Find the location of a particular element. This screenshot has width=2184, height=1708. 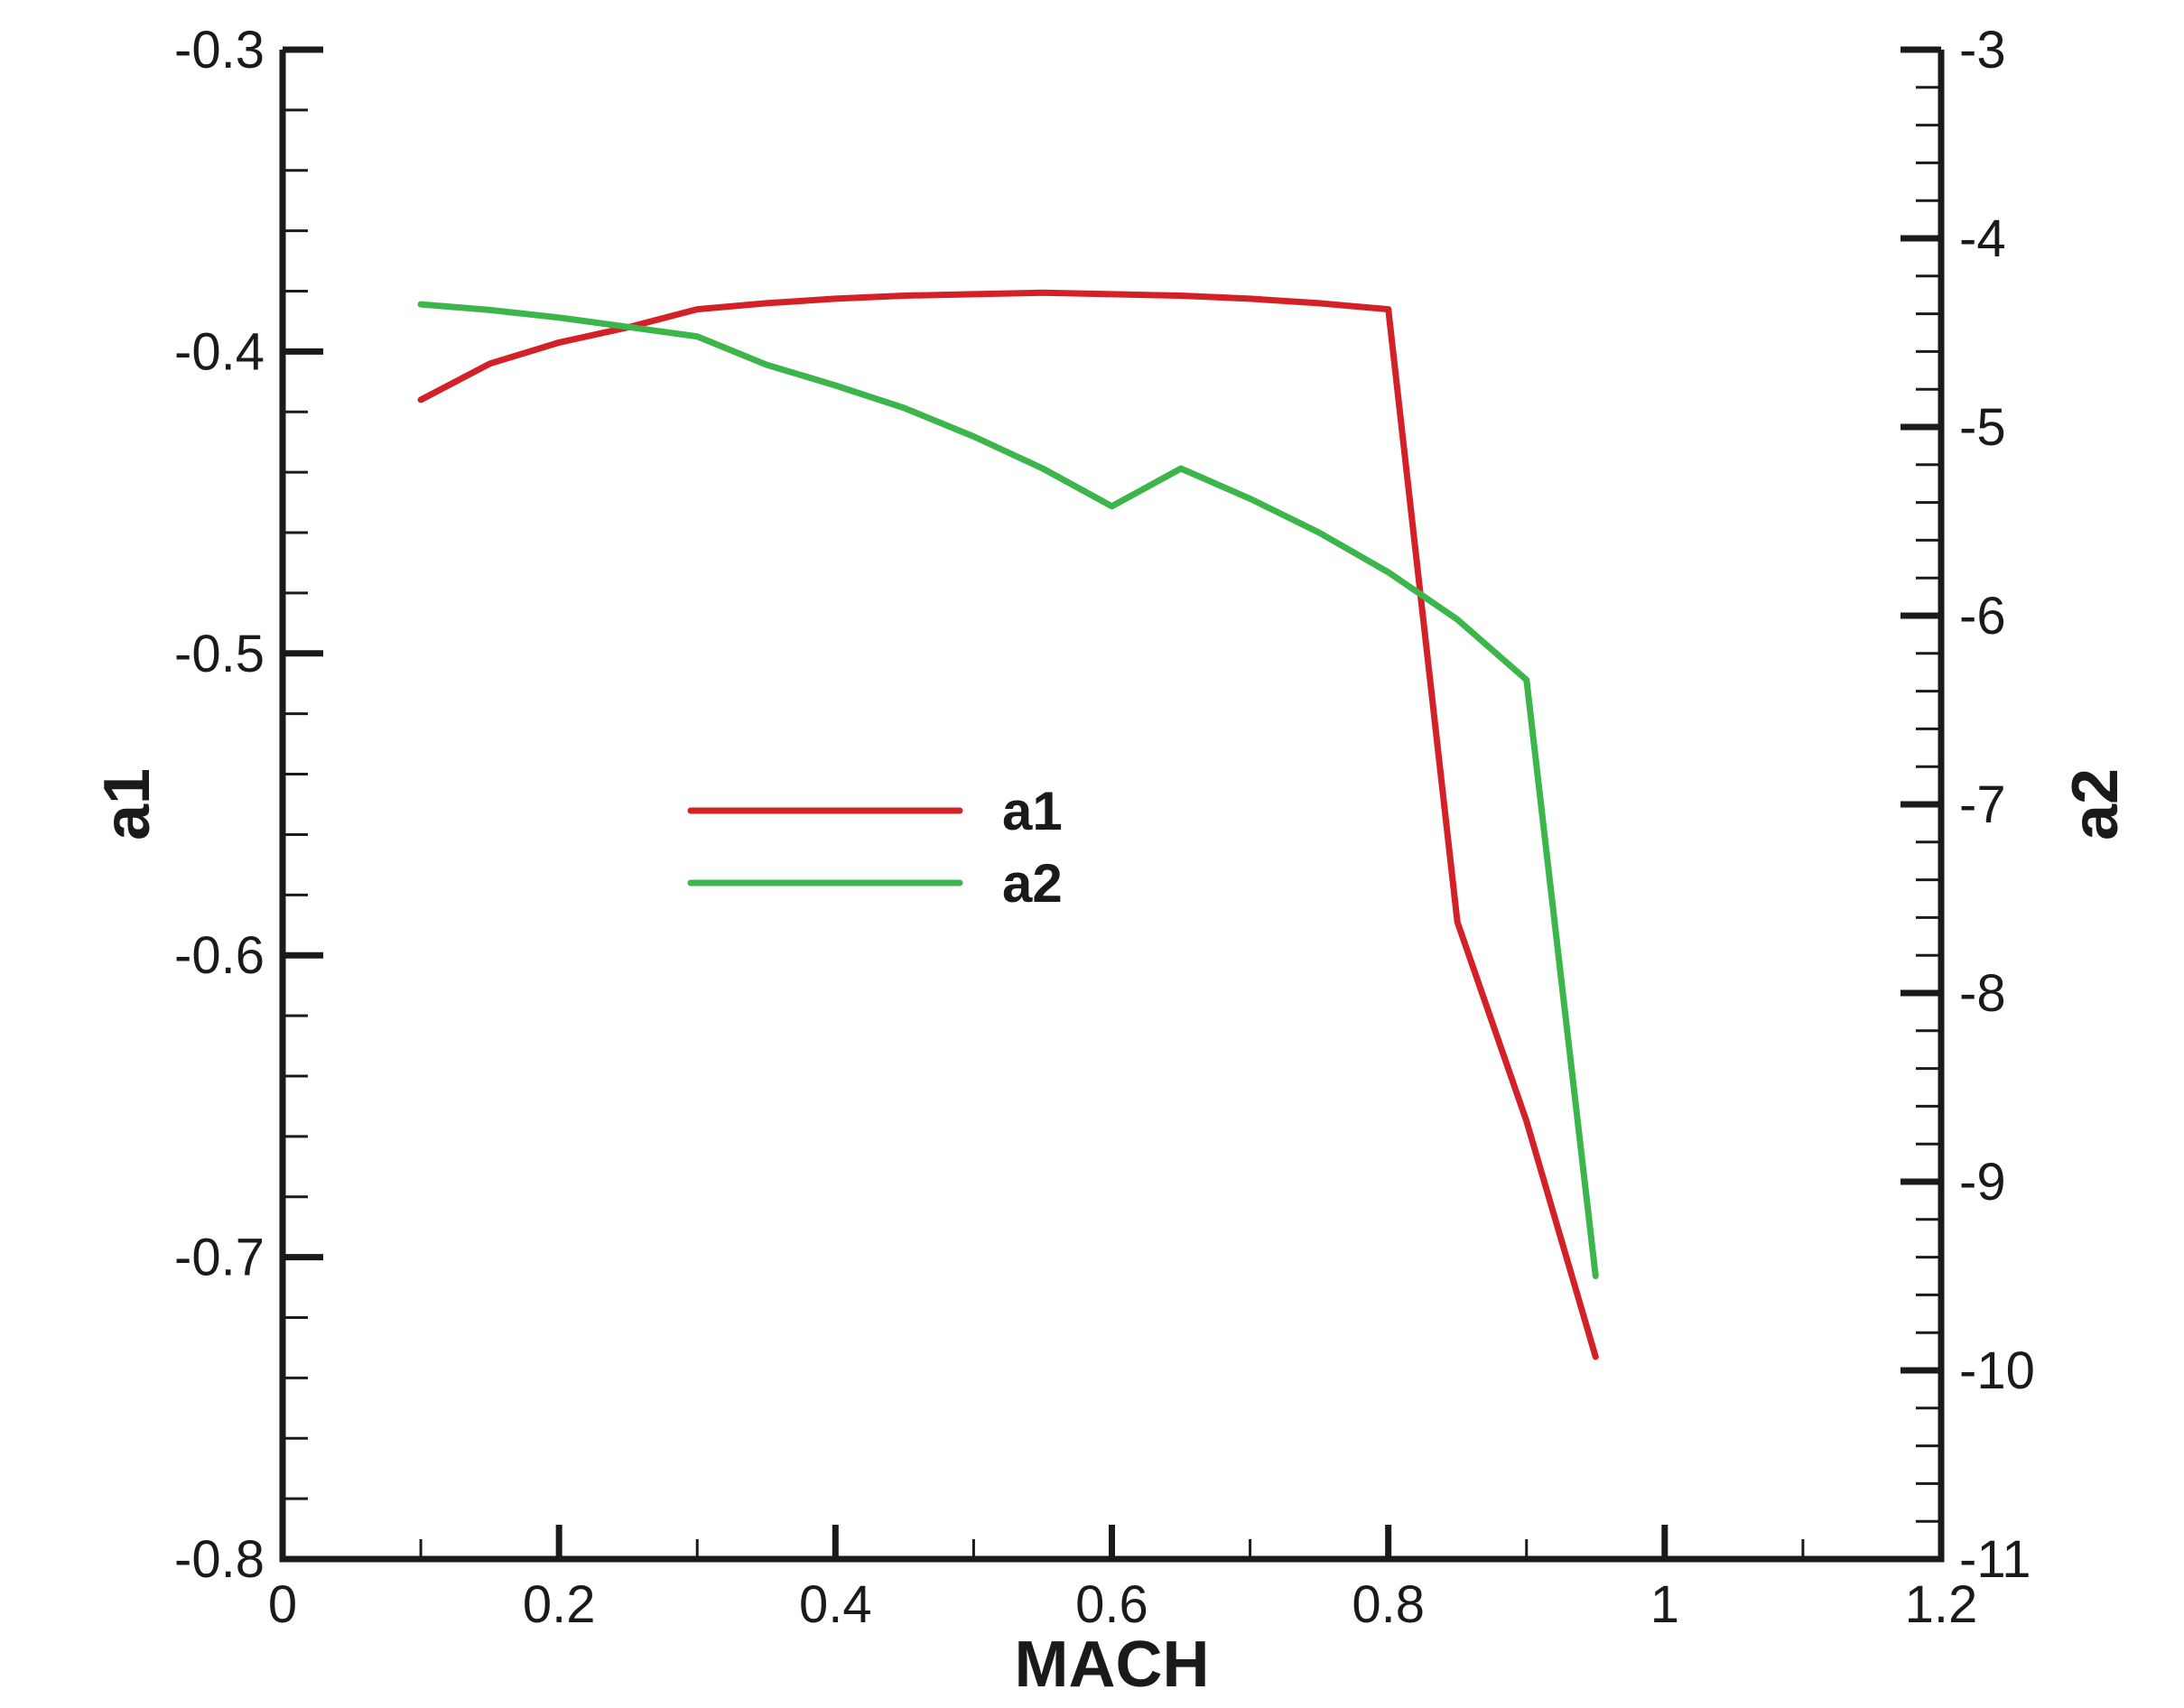

y-tick-label: -0.4 is located at coordinates (219, 351).